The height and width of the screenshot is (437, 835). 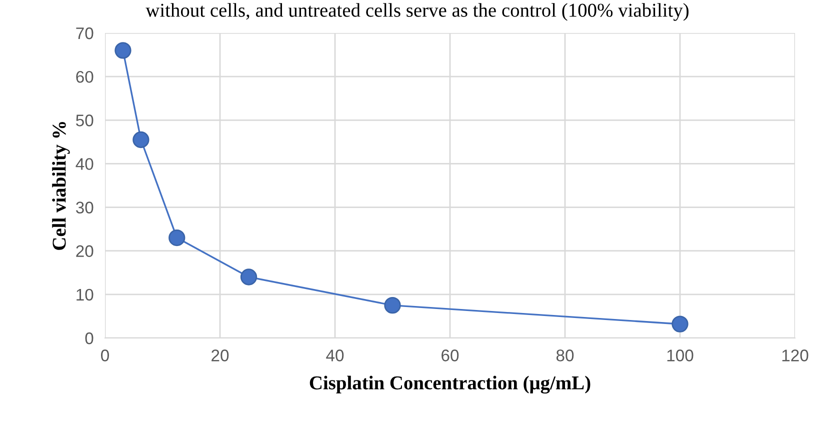 I want to click on y-tick-label: 20, so click(x=85, y=251).